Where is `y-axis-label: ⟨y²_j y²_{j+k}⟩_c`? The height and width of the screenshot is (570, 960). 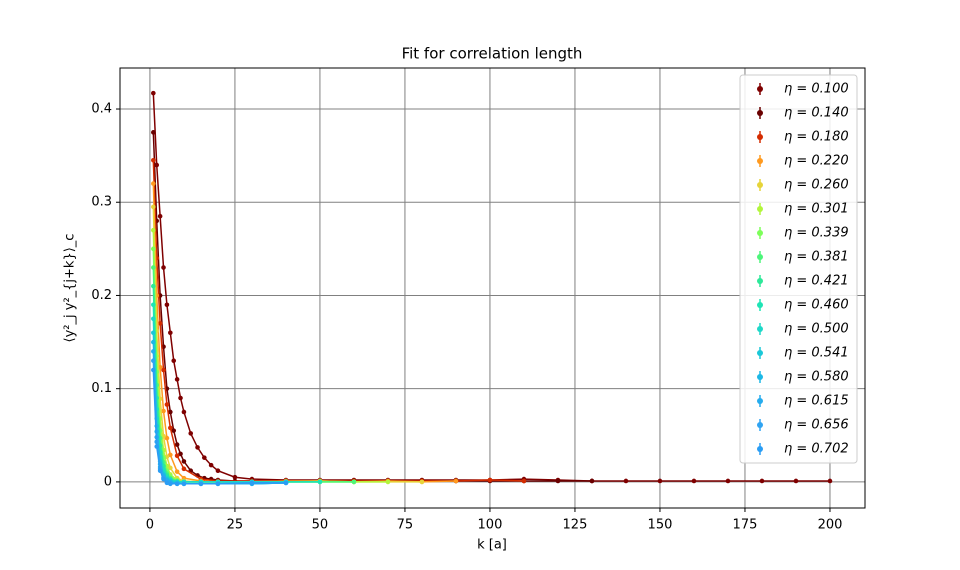
y-axis-label: ⟨y²_j y²_{j+k}⟩_c is located at coordinates (70, 288).